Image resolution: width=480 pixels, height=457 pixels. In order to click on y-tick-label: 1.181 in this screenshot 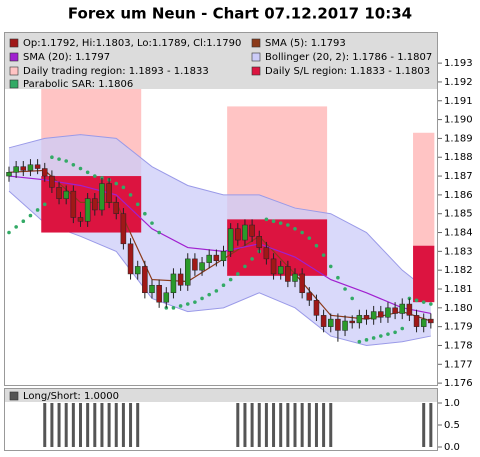, I will do `click(458, 289)`.